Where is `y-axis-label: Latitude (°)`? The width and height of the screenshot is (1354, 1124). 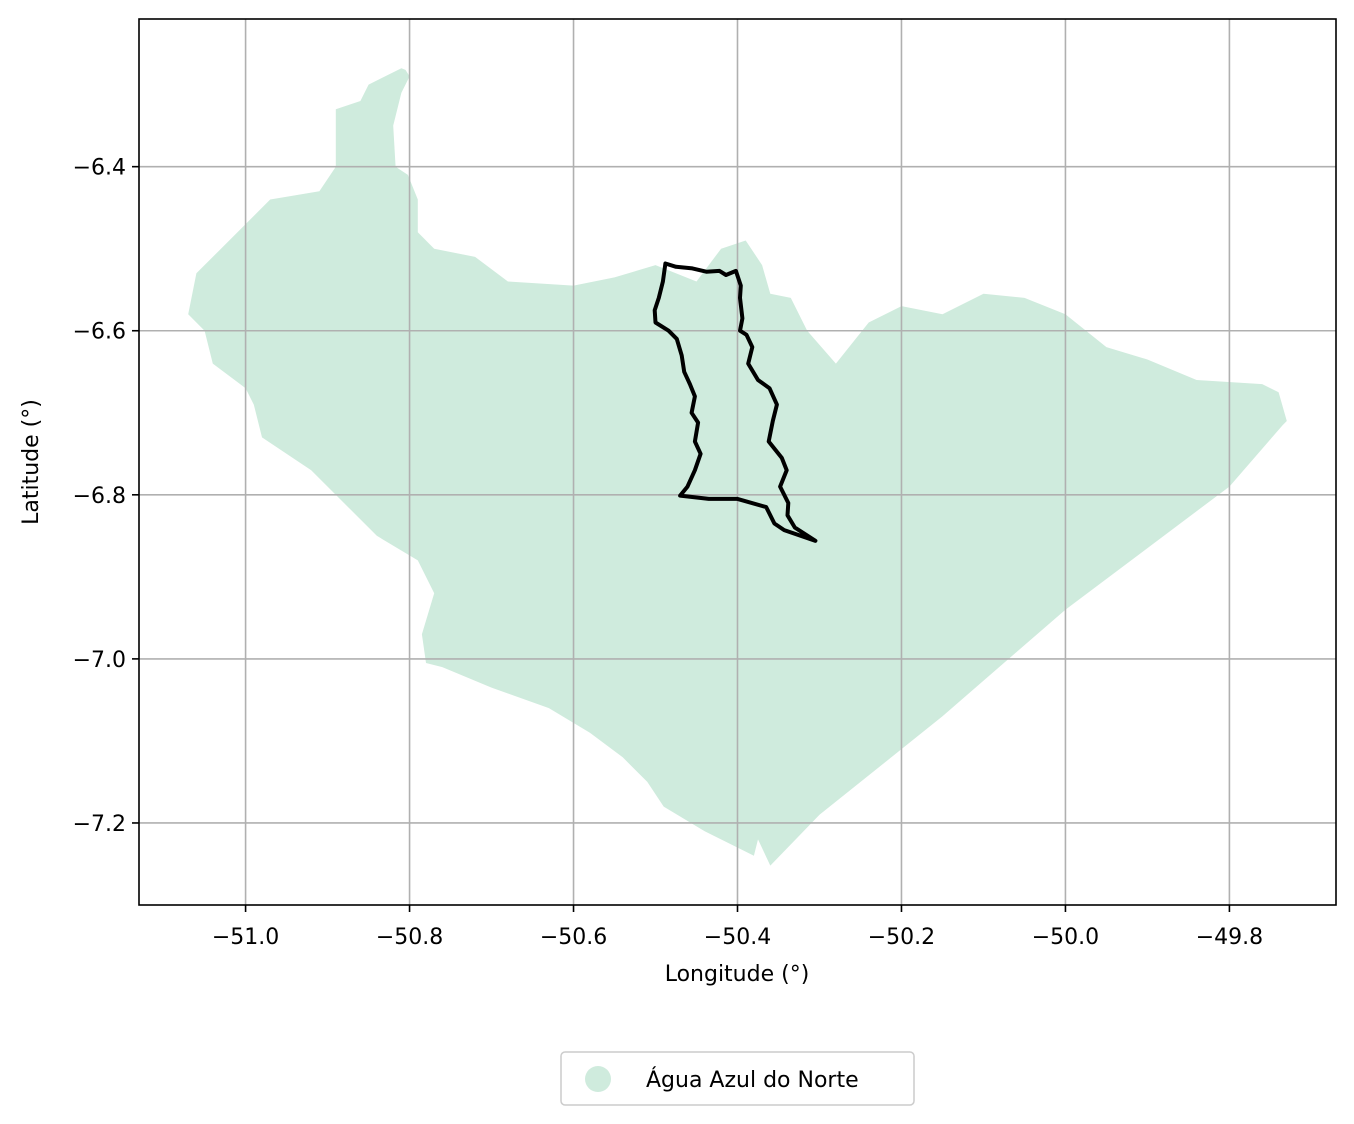 y-axis-label: Latitude (°) is located at coordinates (31, 462).